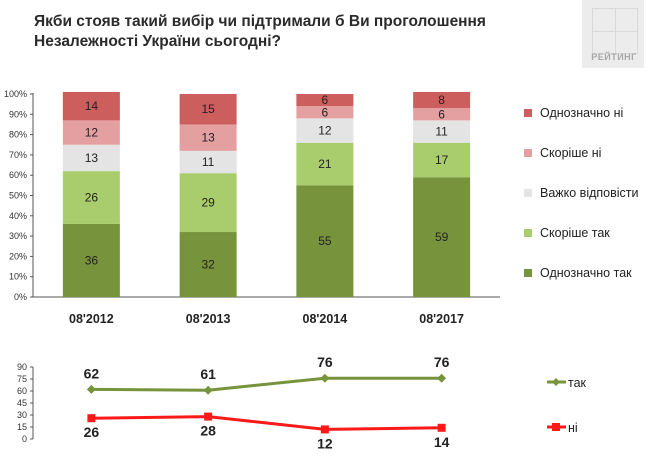 The height and width of the screenshot is (460, 650). Describe the element at coordinates (22, 391) in the screenshot. I see `y-tick-label: 60` at that location.